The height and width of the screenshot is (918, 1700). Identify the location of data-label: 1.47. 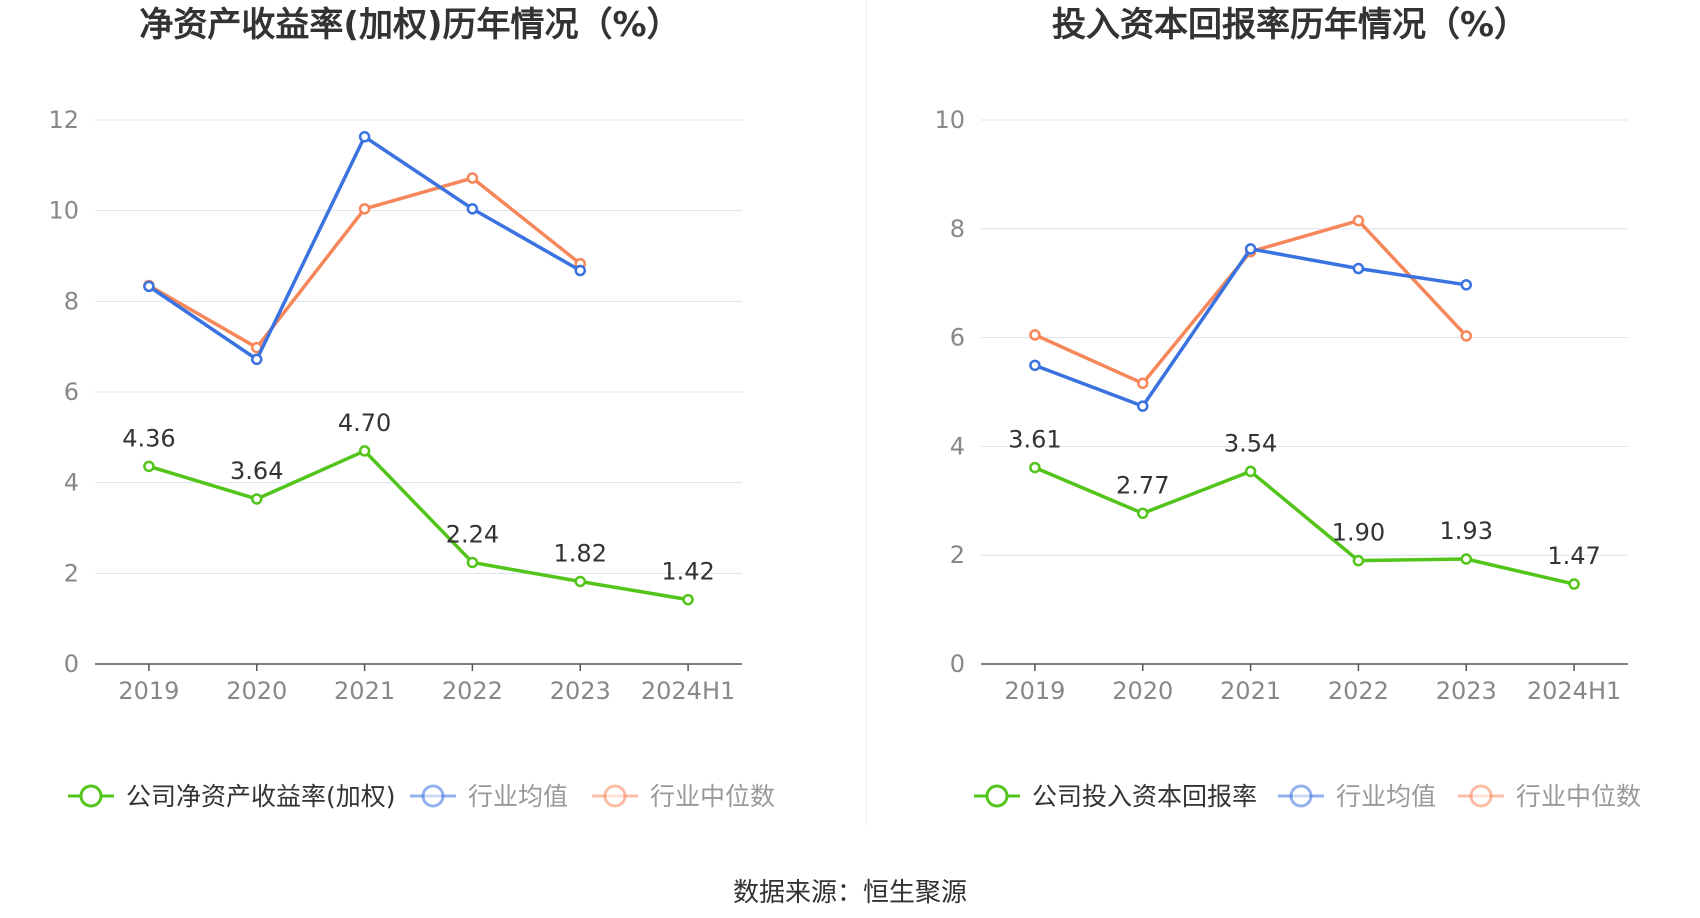
(1573, 556).